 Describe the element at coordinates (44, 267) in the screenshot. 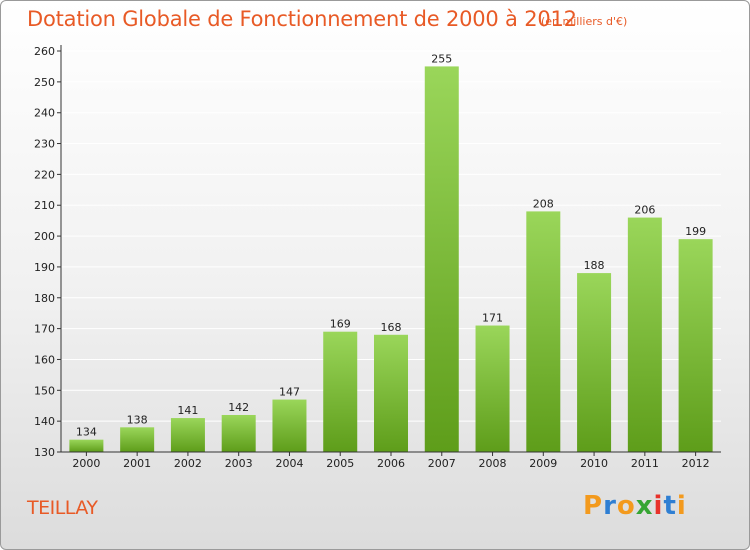

I see `y-tick-label: 190` at that location.